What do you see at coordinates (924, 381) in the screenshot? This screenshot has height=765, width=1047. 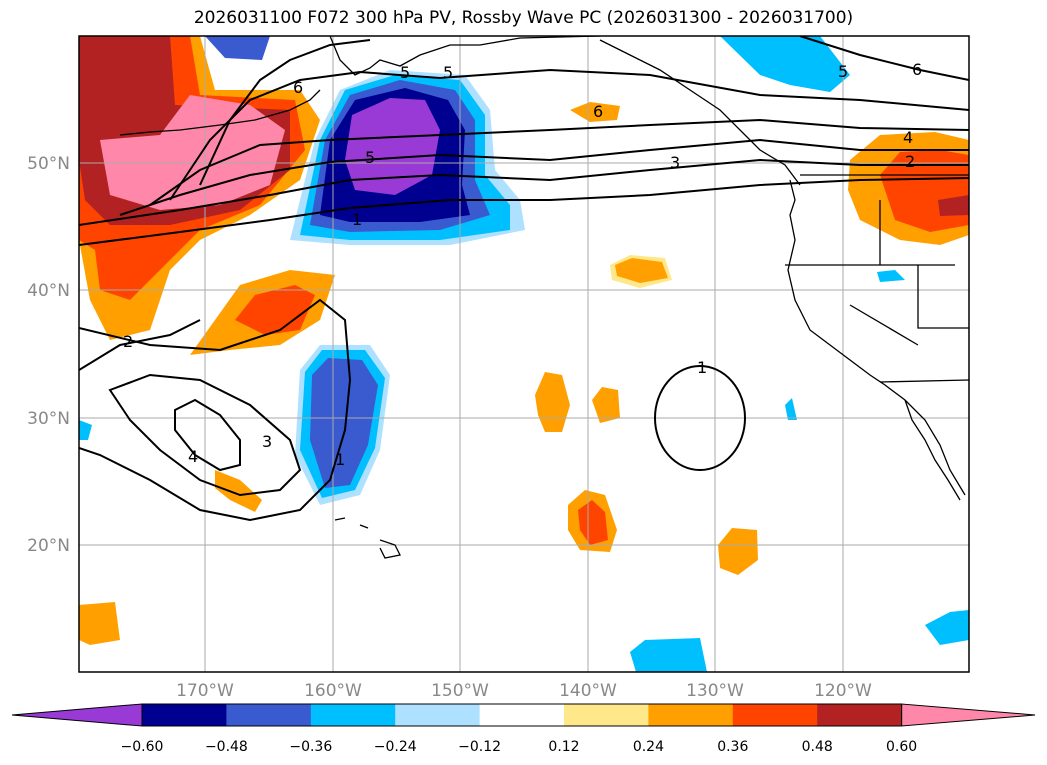 I see `border-us-mexico` at bounding box center [924, 381].